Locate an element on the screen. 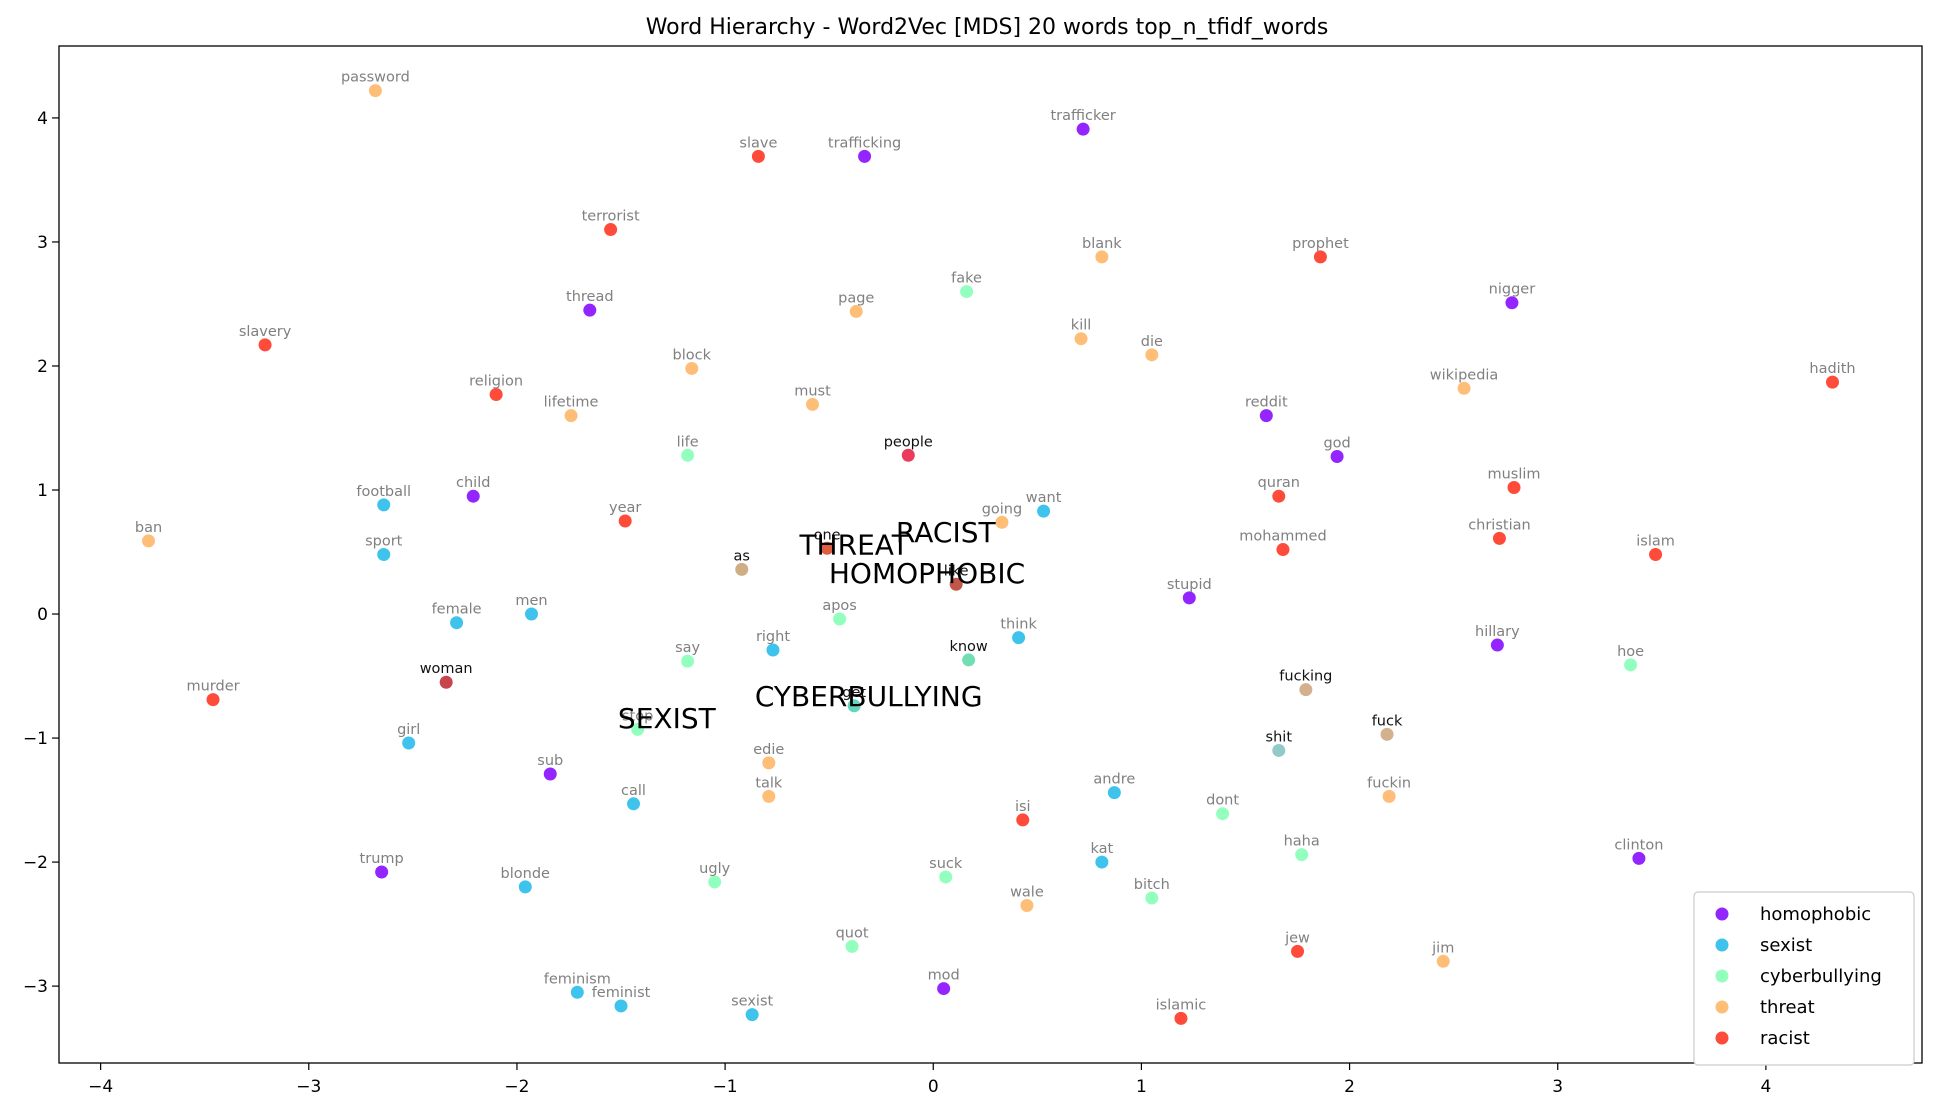 This screenshot has width=1935, height=1119. point-label: kat is located at coordinates (1102, 849).